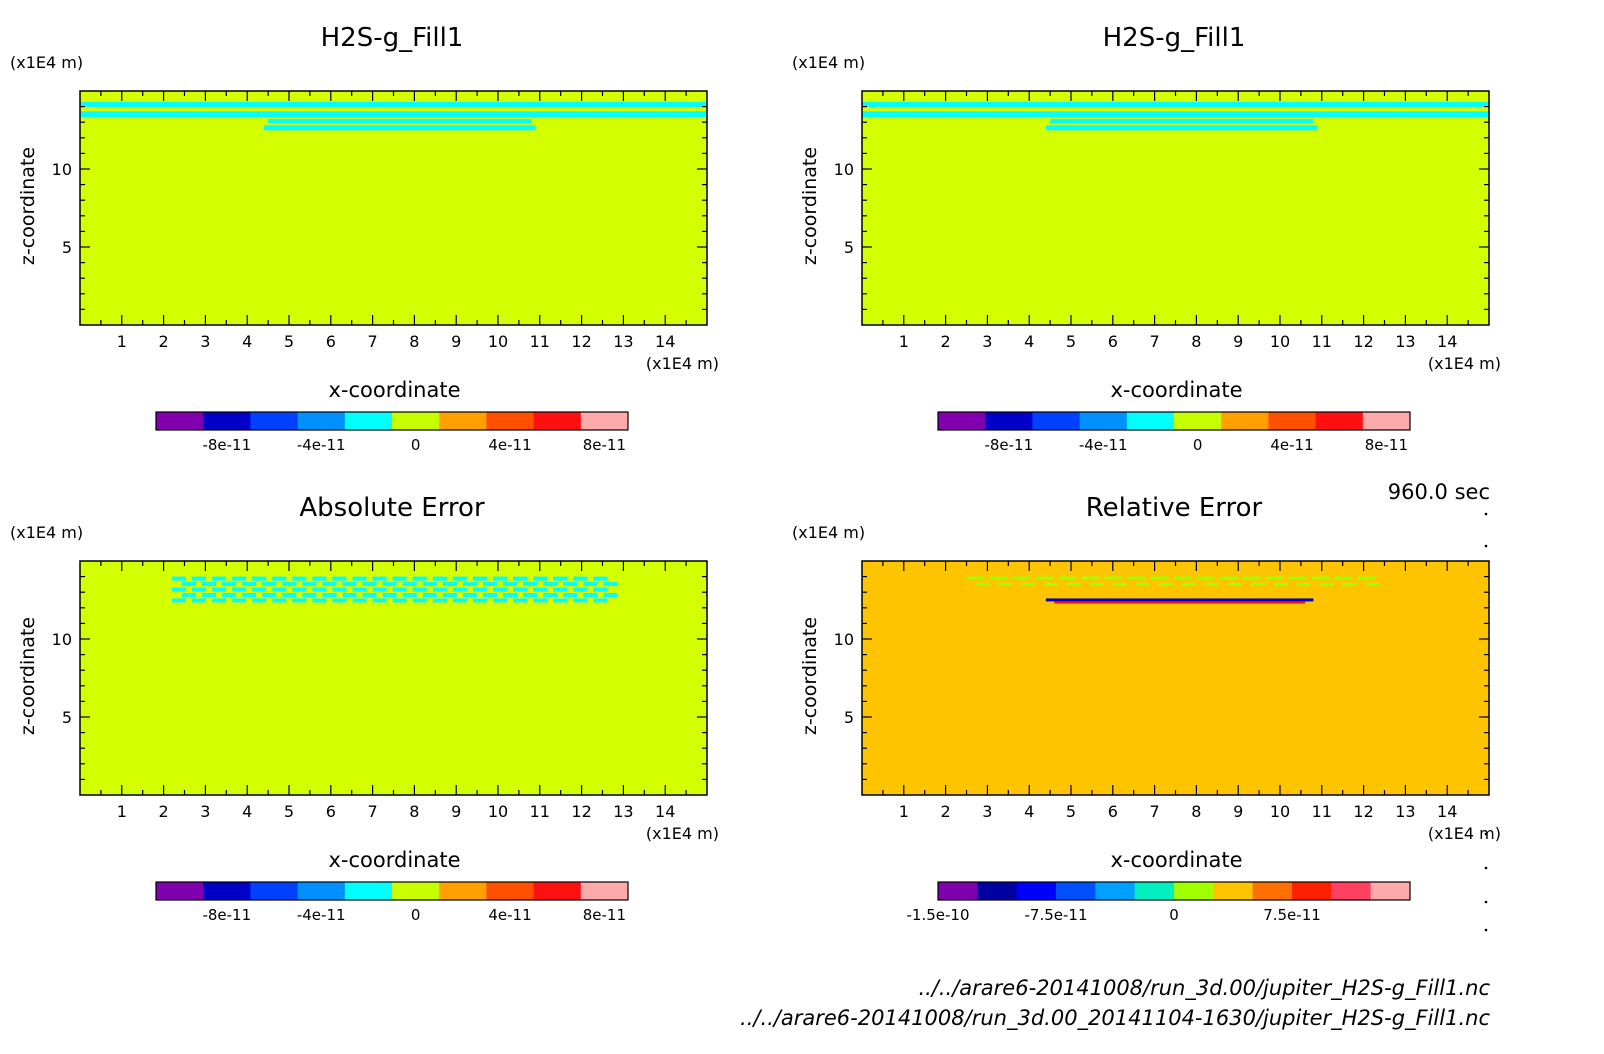 Image resolution: width=1604 pixels, height=1054 pixels. Describe the element at coordinates (604, 915) in the screenshot. I see `colorbar-tick-label: 8e-11` at that location.